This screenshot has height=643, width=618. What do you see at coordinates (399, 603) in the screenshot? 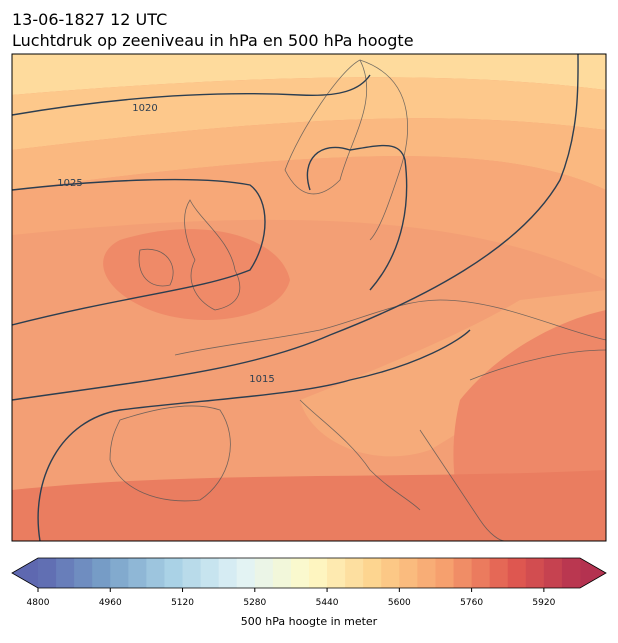
I see `colorbar-tick-label: 5600` at bounding box center [399, 603].